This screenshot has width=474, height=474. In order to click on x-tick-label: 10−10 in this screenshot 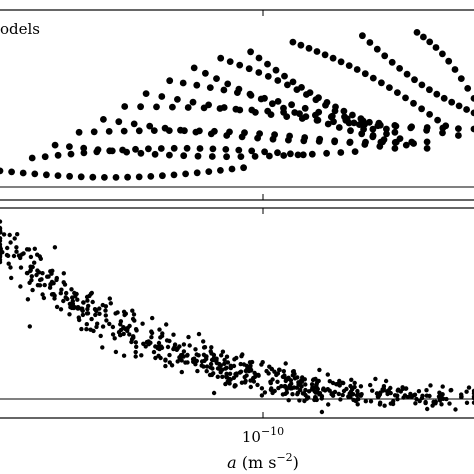, I will do `click(263, 435)`.